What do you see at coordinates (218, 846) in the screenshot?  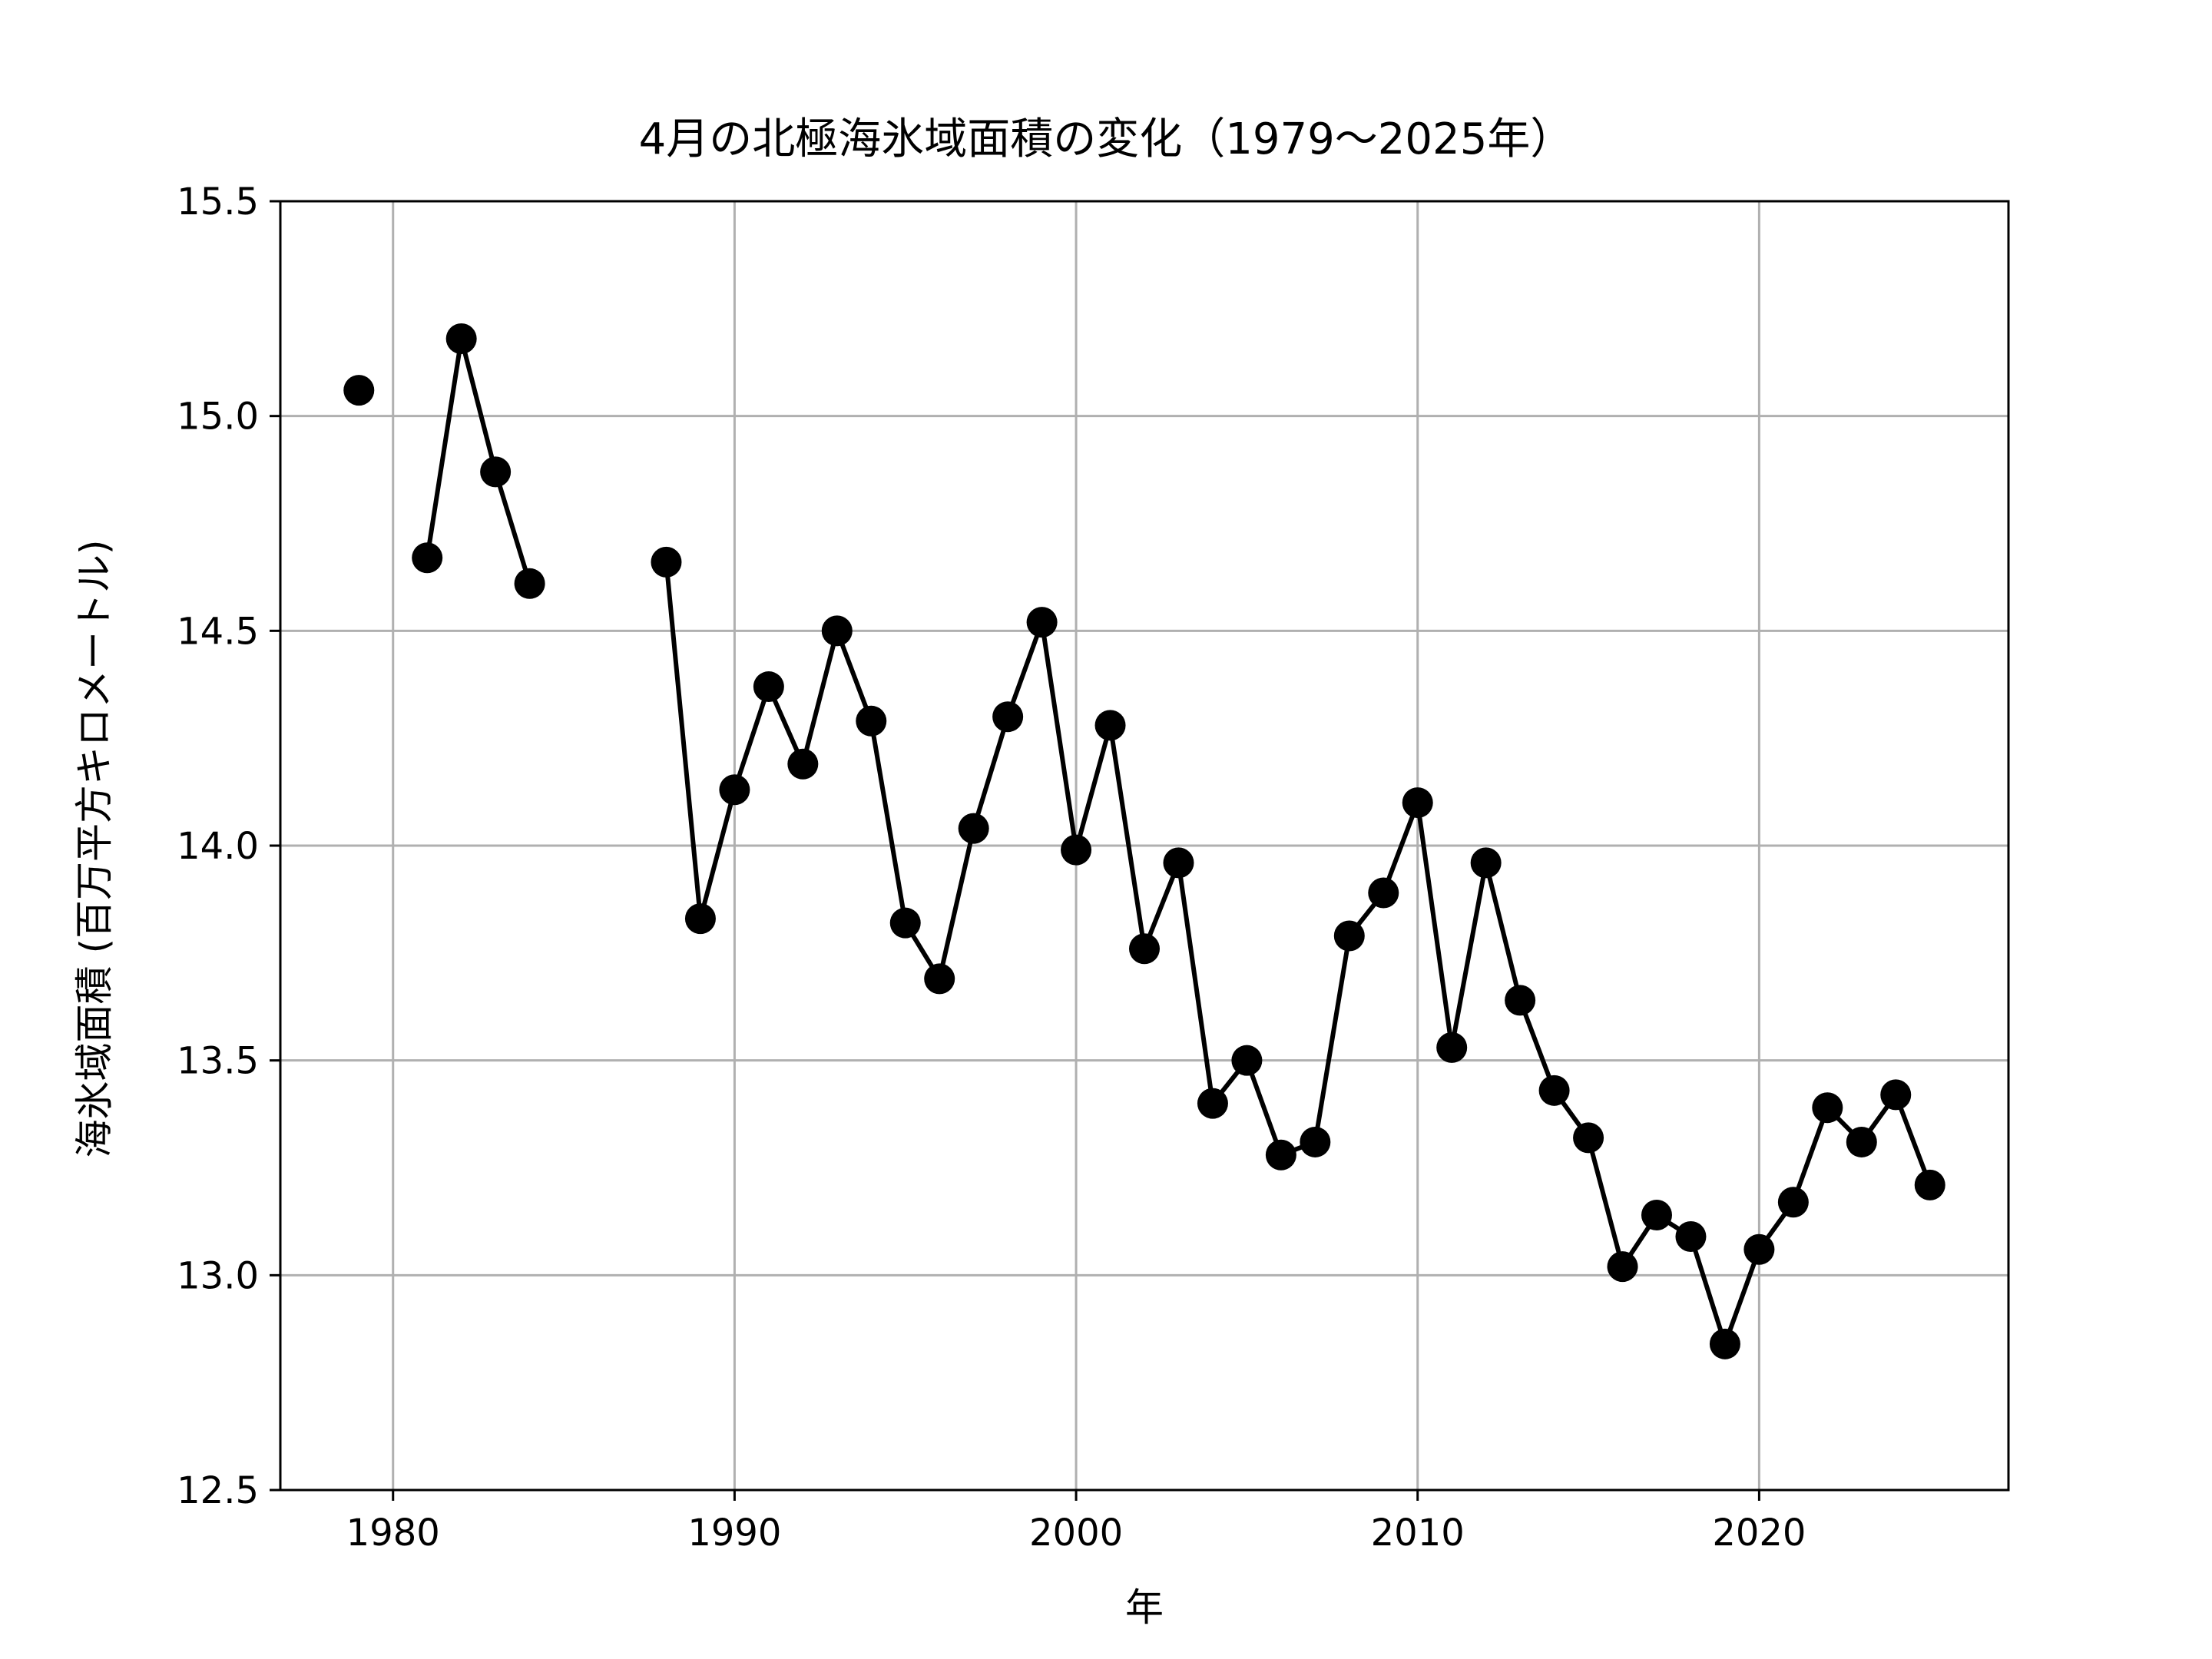 I see `y-tick-label: 14.0` at bounding box center [218, 846].